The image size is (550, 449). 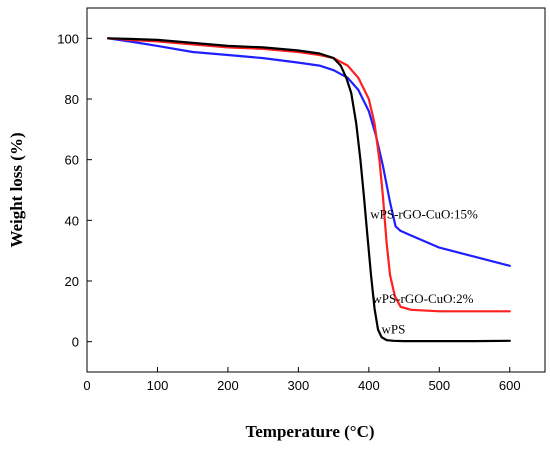 I want to click on y-axis-title: Weight loss (%), so click(x=16, y=189).